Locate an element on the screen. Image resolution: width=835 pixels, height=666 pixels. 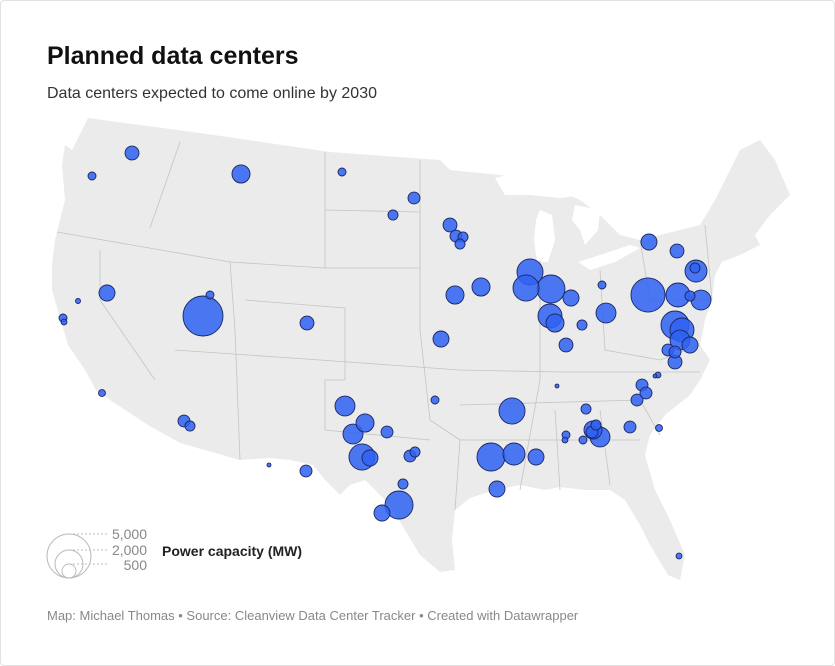
great-lakes is located at coordinates (567, 221).